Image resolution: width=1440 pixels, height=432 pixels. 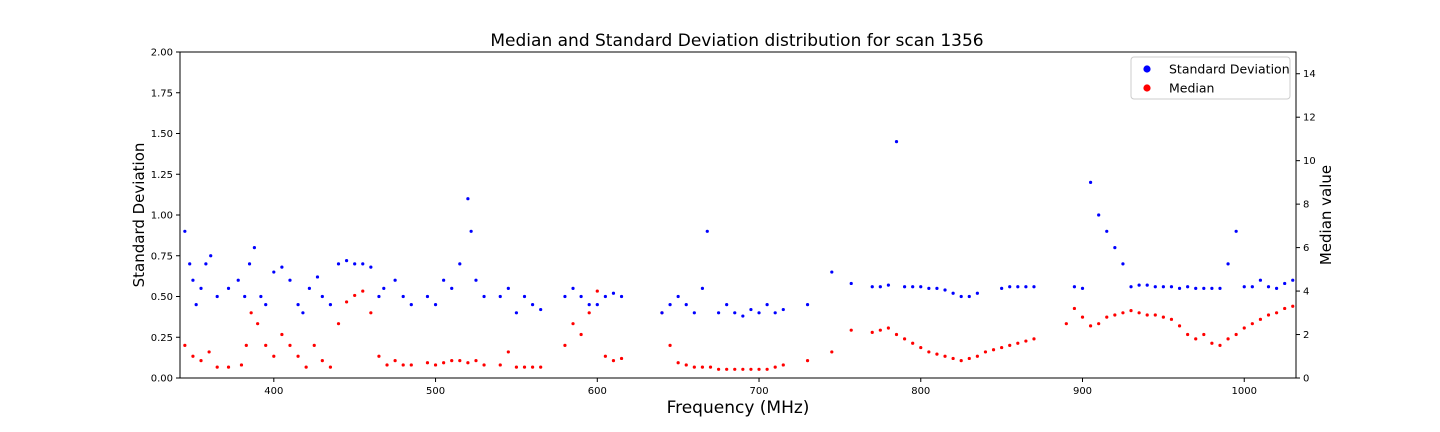 What do you see at coordinates (1244, 391) in the screenshot?
I see `x-tick-label: 1000` at bounding box center [1244, 391].